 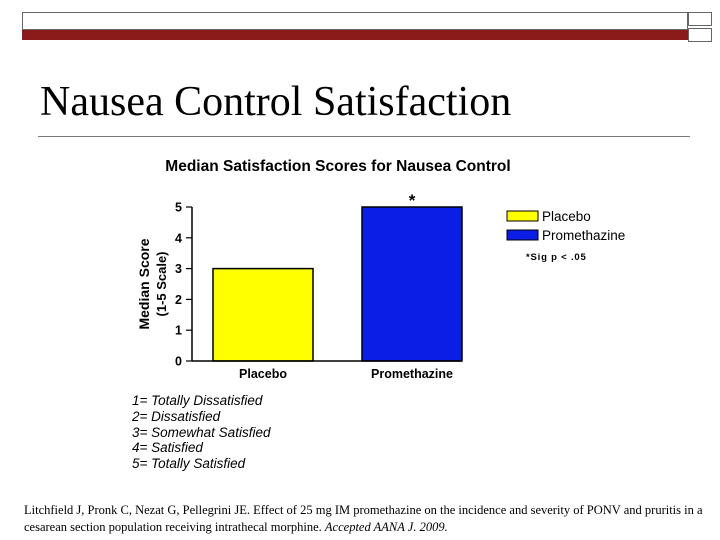 What do you see at coordinates (583, 235) in the screenshot?
I see `legend-label-promethazine: Promethazine` at bounding box center [583, 235].